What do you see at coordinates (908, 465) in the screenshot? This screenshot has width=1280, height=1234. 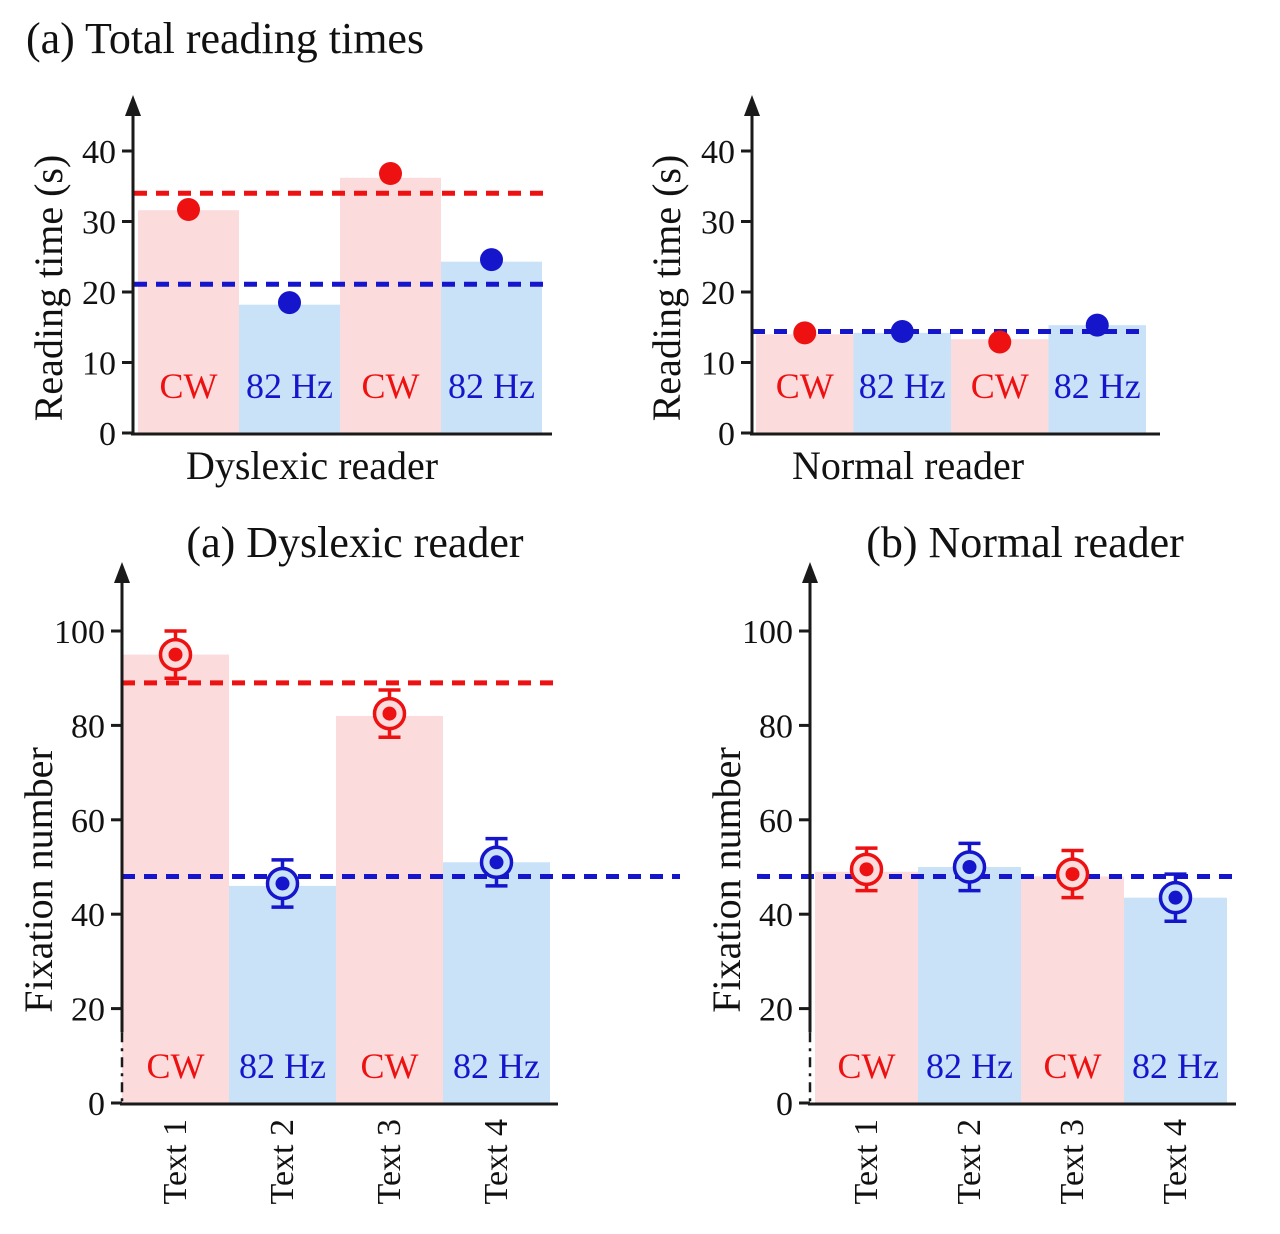 I see `x-axis-group-label: Normal reader` at bounding box center [908, 465].